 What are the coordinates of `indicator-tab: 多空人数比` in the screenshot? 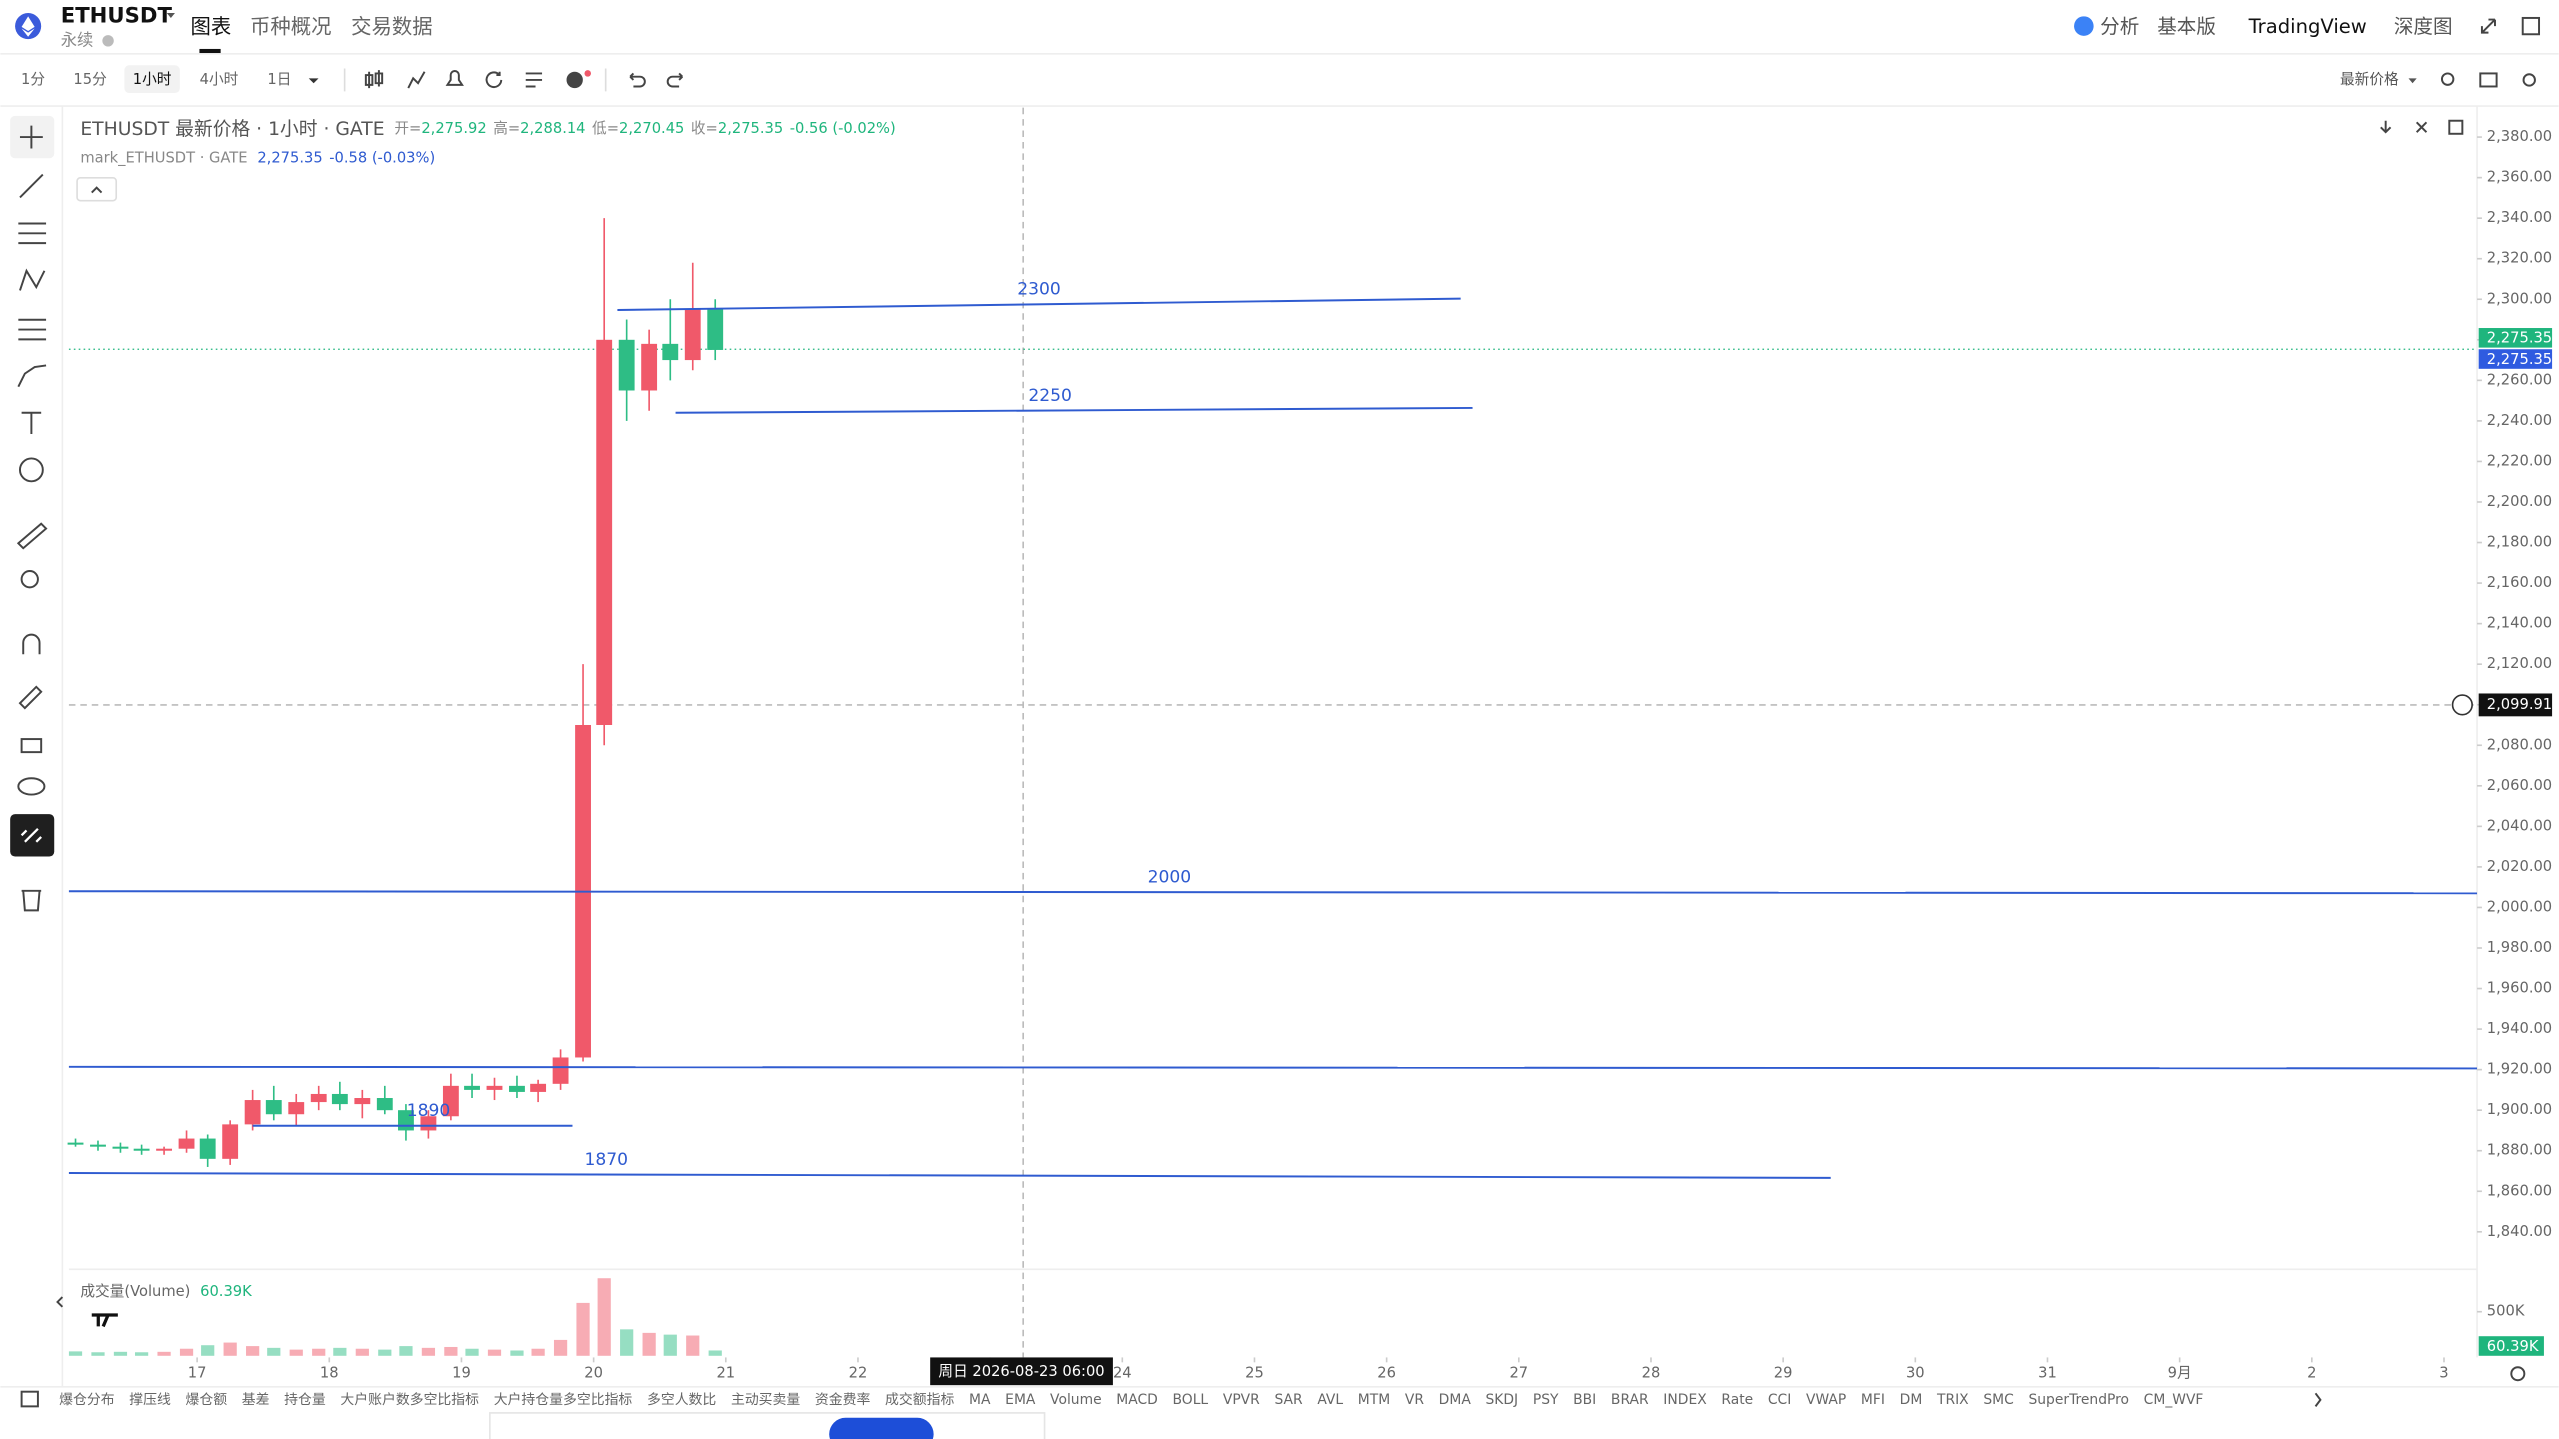 It's located at (681, 1399).